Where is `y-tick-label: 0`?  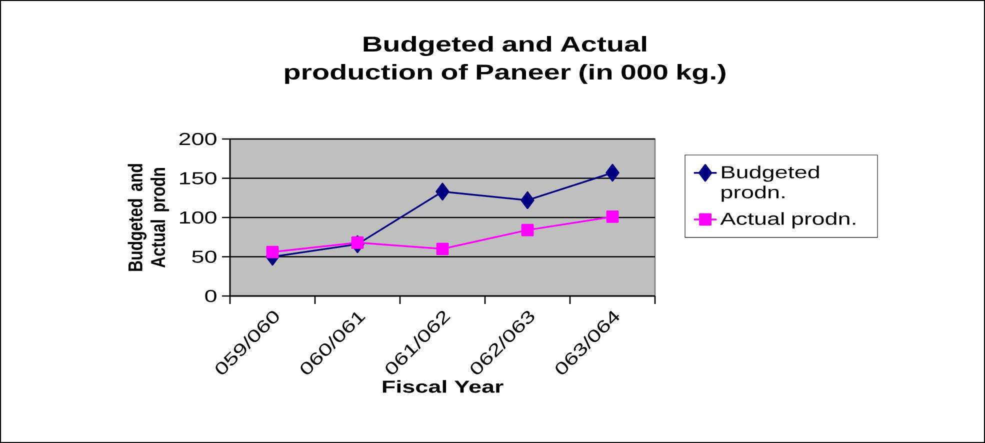 y-tick-label: 0 is located at coordinates (210, 296).